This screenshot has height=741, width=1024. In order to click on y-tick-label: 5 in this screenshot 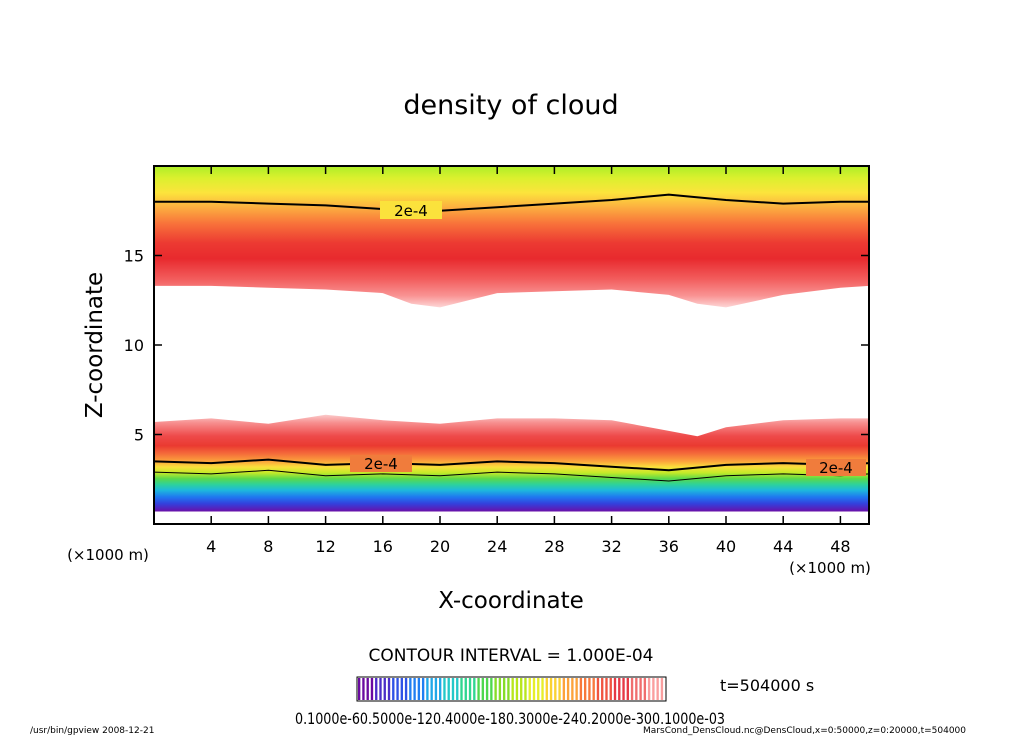, I will do `click(139, 435)`.